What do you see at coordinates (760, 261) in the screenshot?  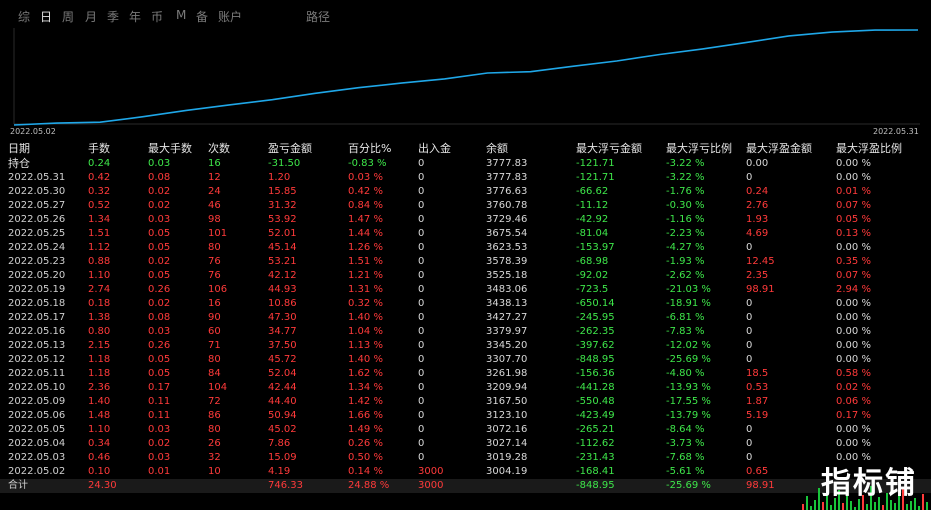 I see `cell-10: 12.45` at bounding box center [760, 261].